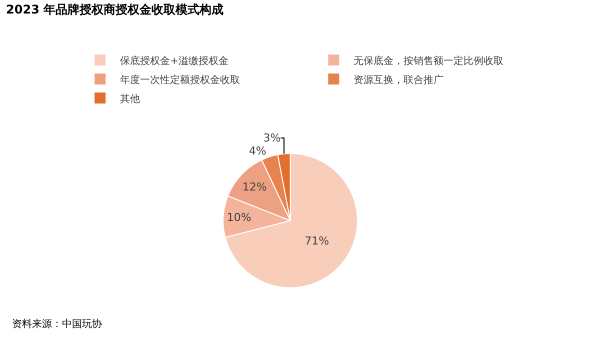 The height and width of the screenshot is (342, 604). I want to click on legend-label: 保底授权金+溢缴授权金, so click(174, 60).